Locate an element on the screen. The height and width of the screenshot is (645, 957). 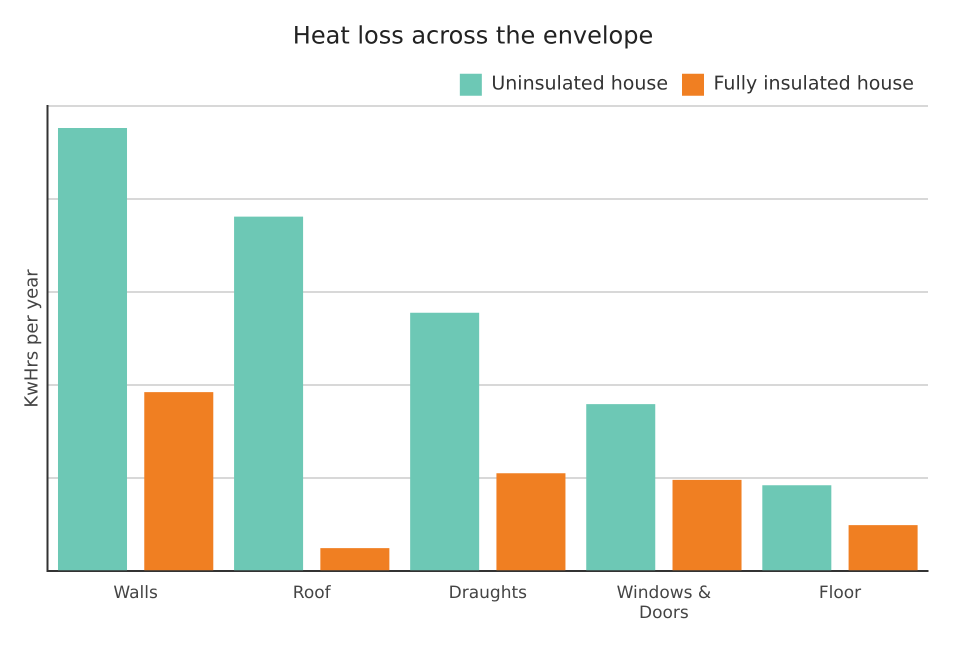
x-tick-label: Draughts is located at coordinates (488, 592).